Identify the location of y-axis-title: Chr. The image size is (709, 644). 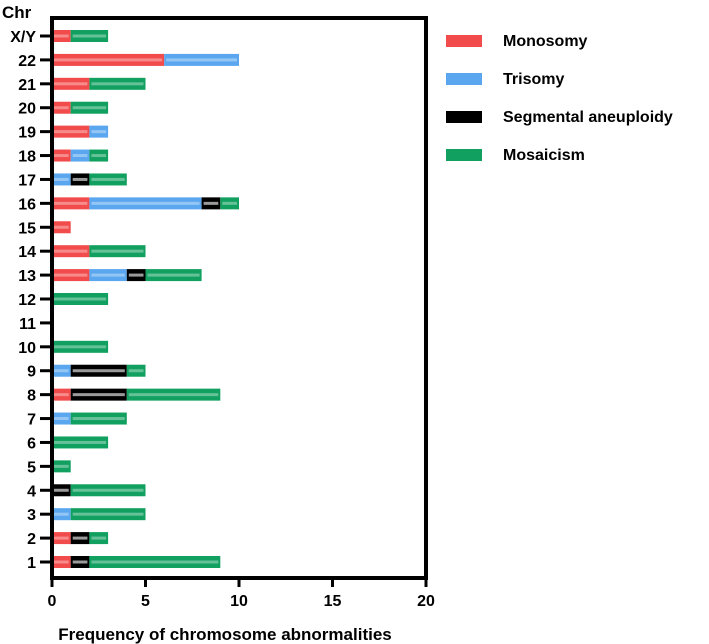
(17, 12).